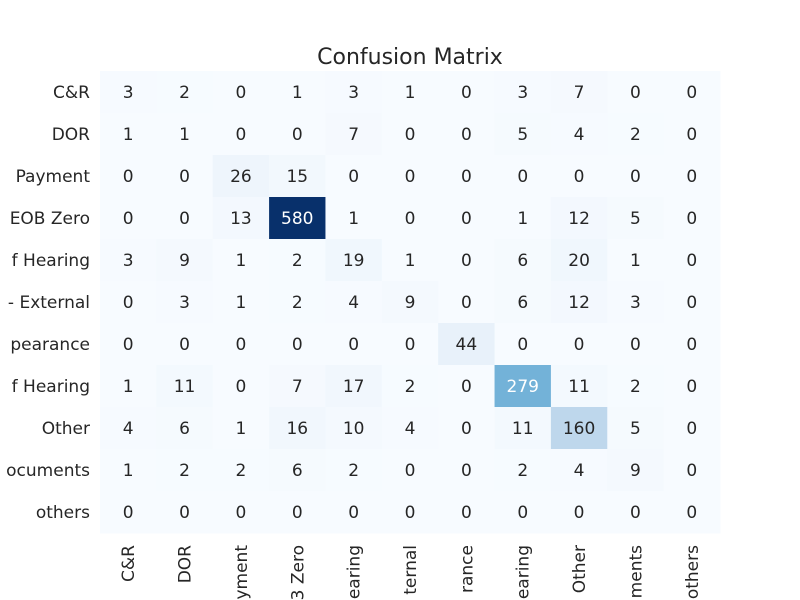  Describe the element at coordinates (66, 429) in the screenshot. I see `row-tick-label: Other` at that location.